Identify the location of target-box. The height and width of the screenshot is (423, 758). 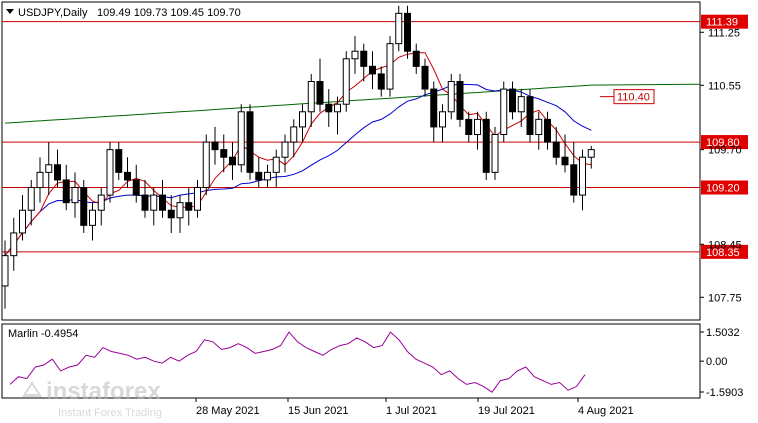
(634, 97).